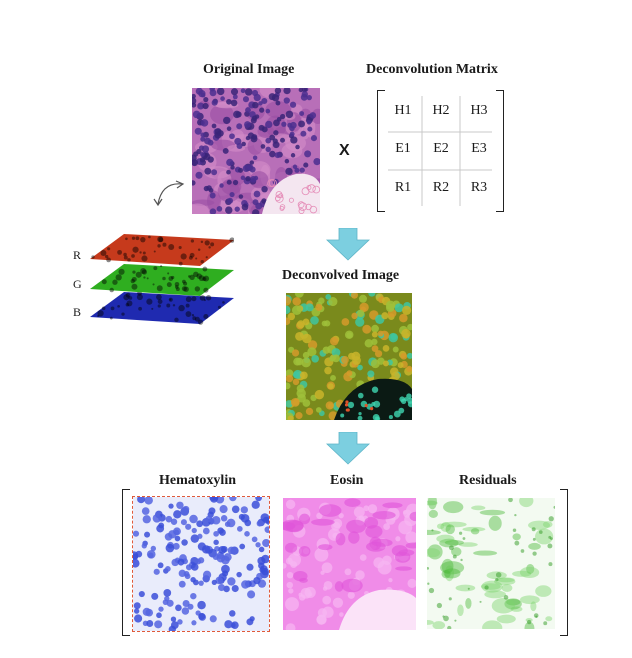 The width and height of the screenshot is (632, 658). I want to click on matrix-left-bracket, so click(381, 151).